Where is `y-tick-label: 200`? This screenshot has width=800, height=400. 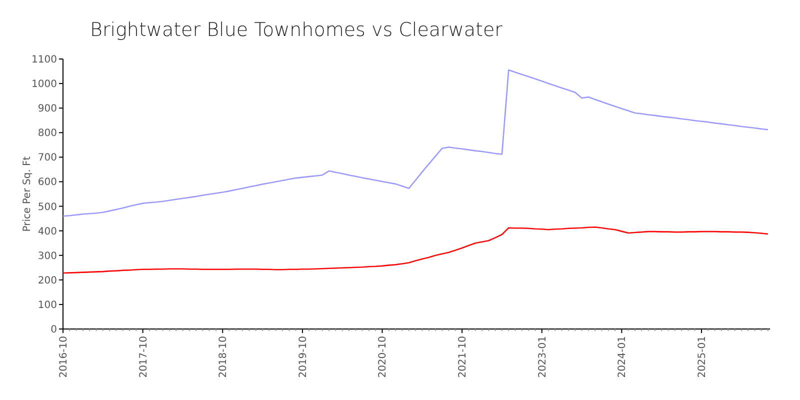 y-tick-label: 200 is located at coordinates (47, 280).